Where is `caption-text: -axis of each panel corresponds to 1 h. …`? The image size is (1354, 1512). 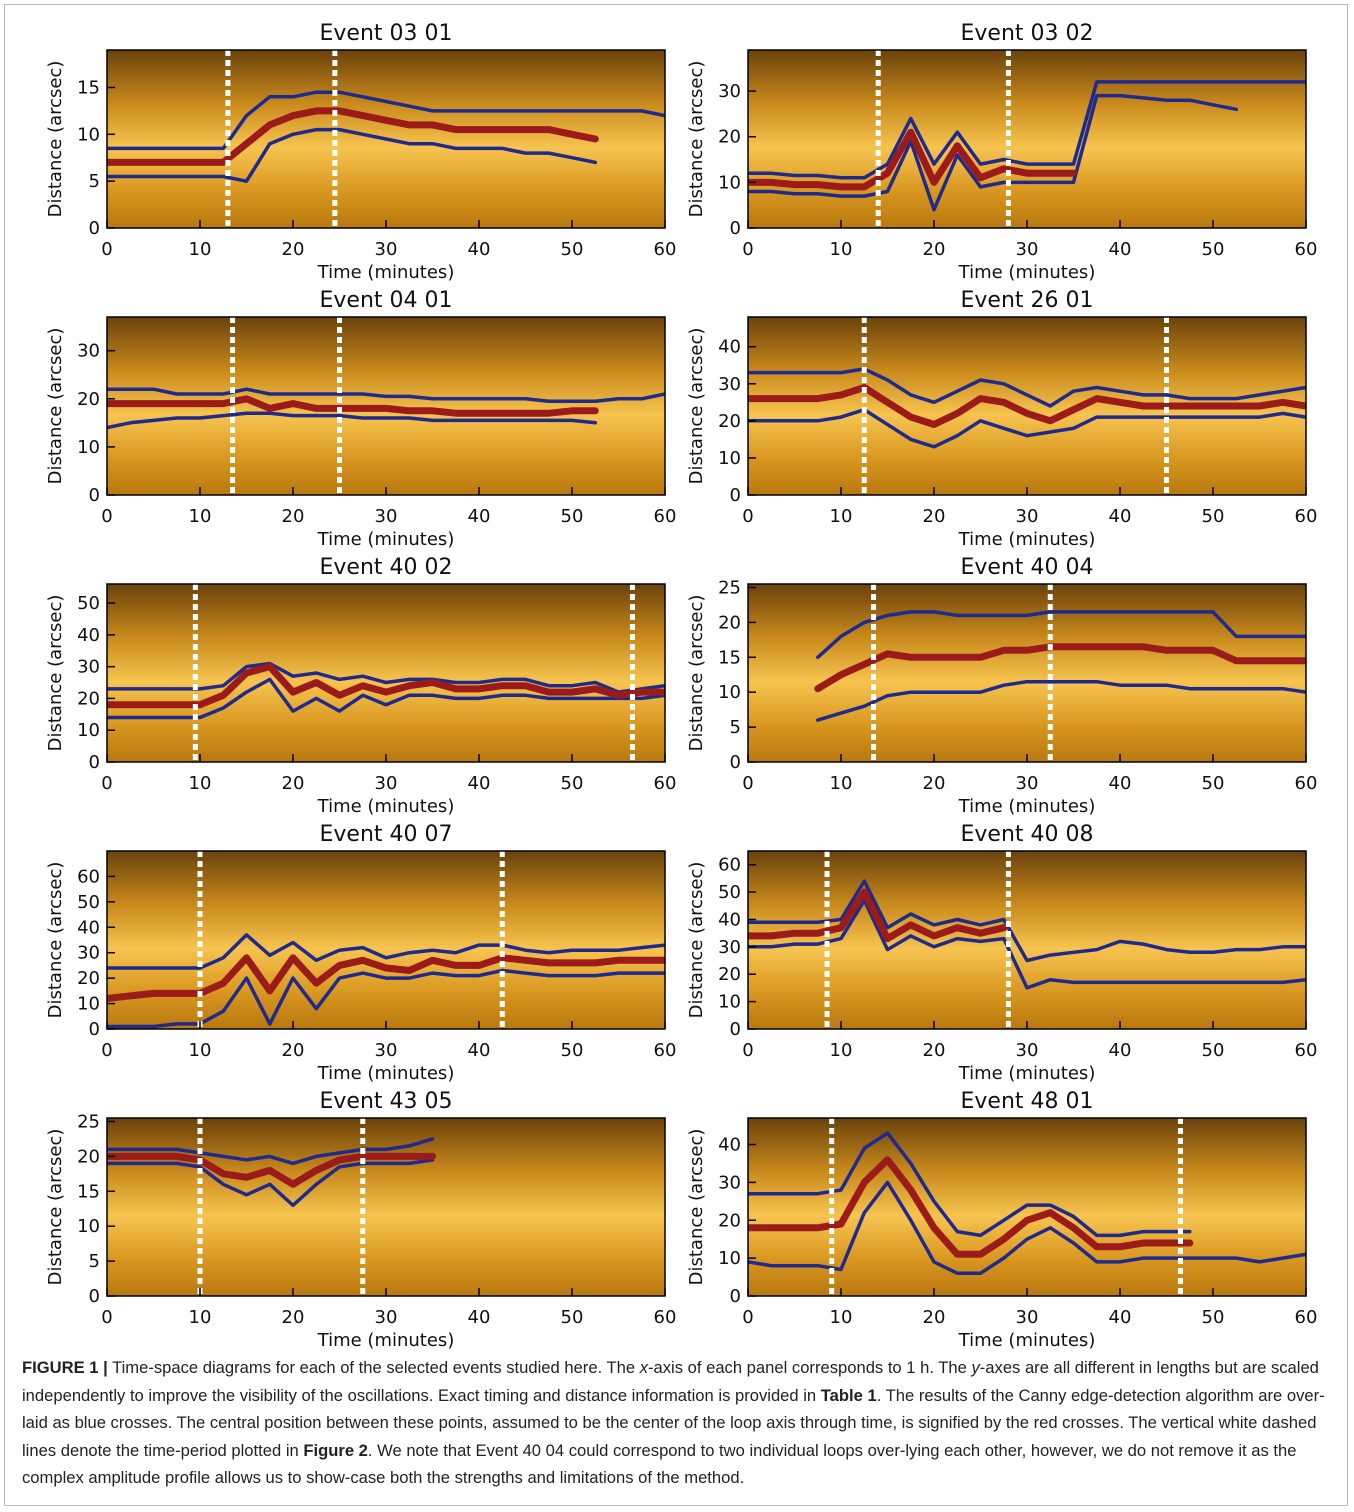 caption-text: -axis of each panel corresponds to 1 h. … is located at coordinates (810, 1367).